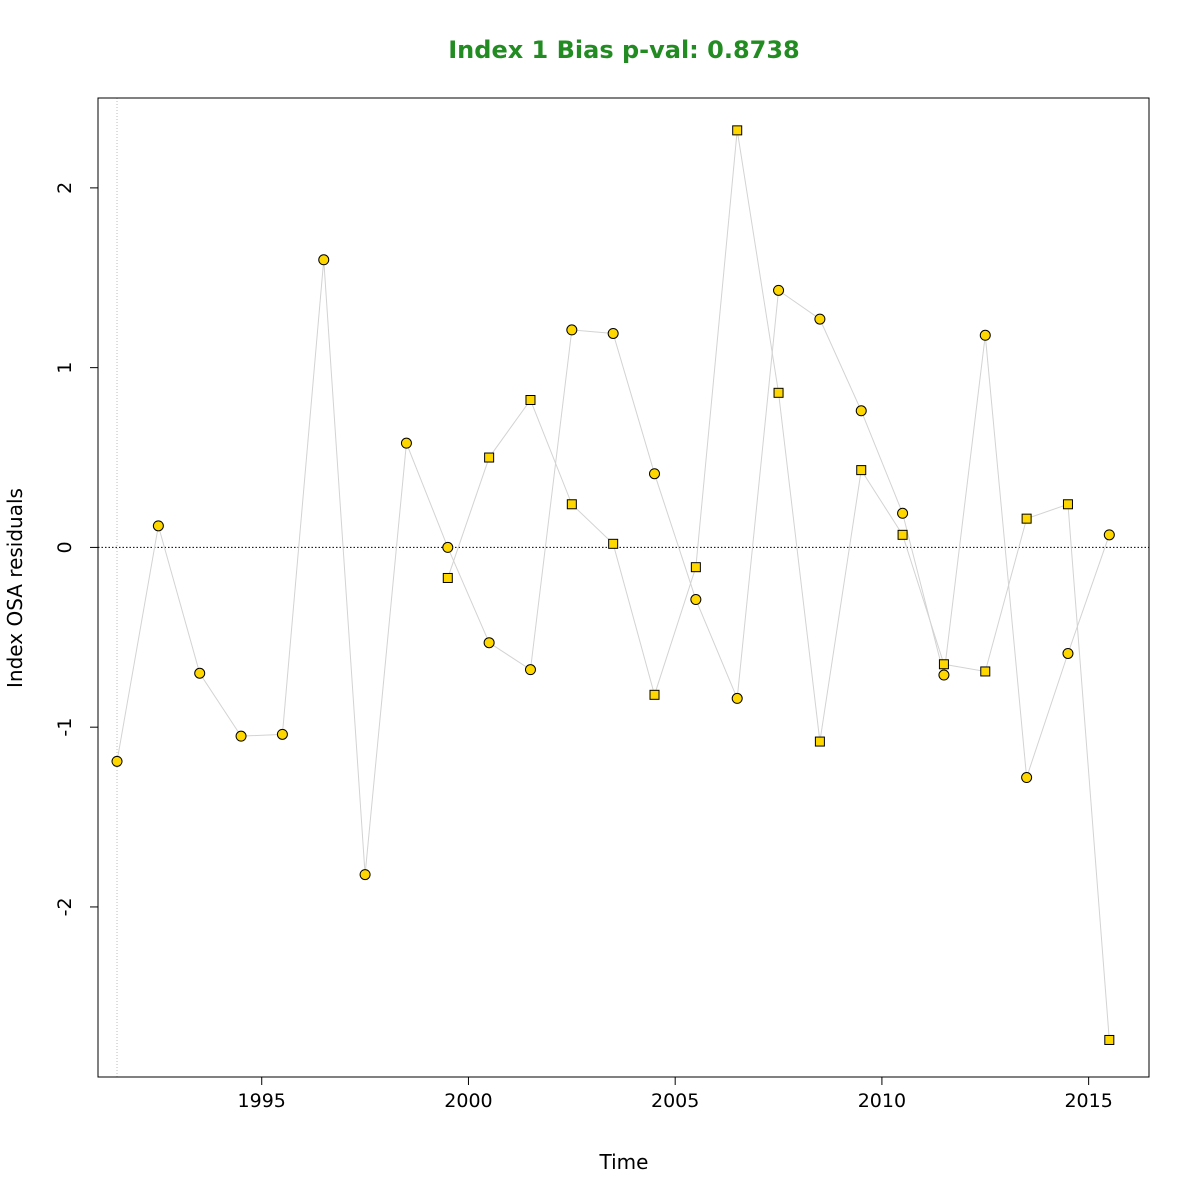 The width and height of the screenshot is (1200, 1200). I want to click on x-axis: 1995 2000 2005 2010 2015, so click(675, 1094).